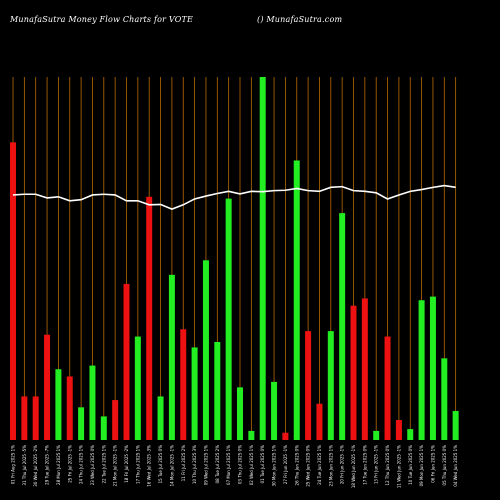 This screenshot has height=500, width=500. Describe the element at coordinates (251, 465) in the screenshot. I see `x-tick-label: 02 Wed Jul 2025 1%` at that location.